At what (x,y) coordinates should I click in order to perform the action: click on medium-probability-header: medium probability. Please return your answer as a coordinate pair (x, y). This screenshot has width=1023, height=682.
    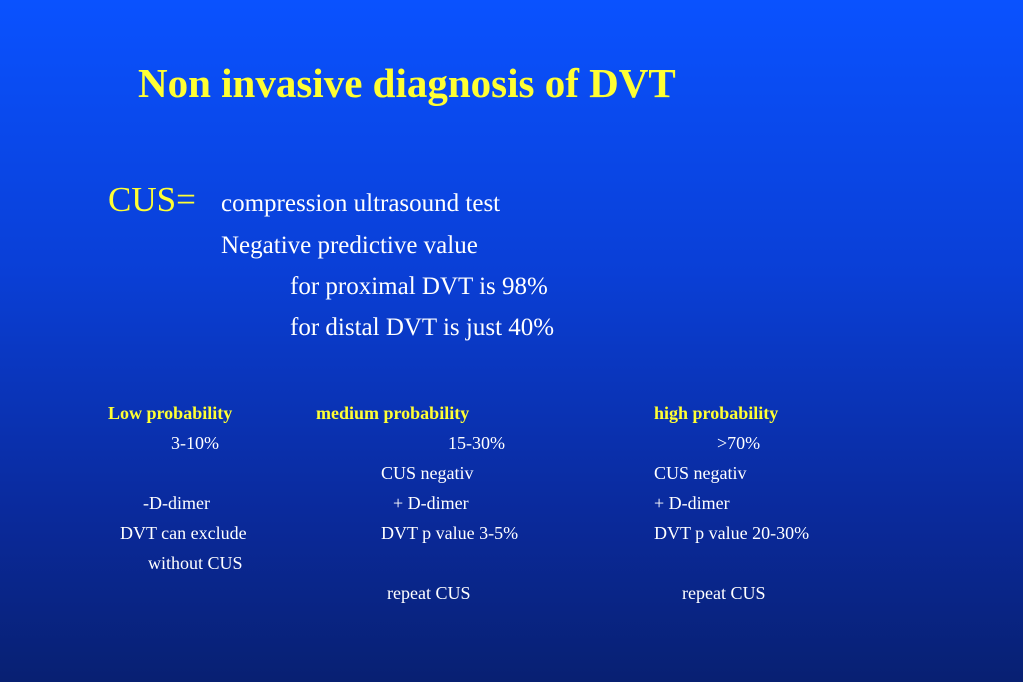
    Looking at the image, I should click on (393, 413).